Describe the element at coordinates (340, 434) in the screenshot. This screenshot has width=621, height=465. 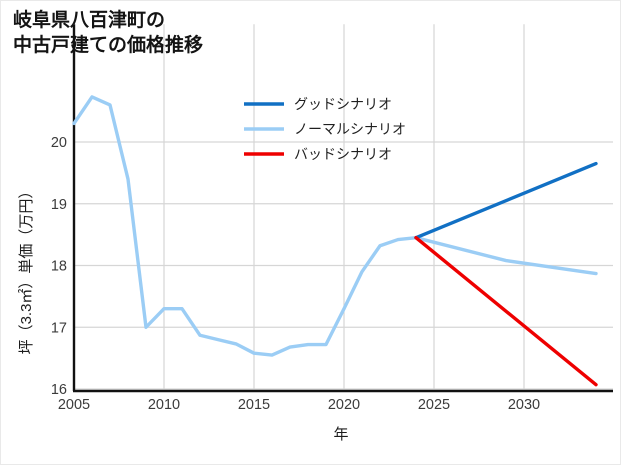
I see `x-axis-title: 年` at that location.